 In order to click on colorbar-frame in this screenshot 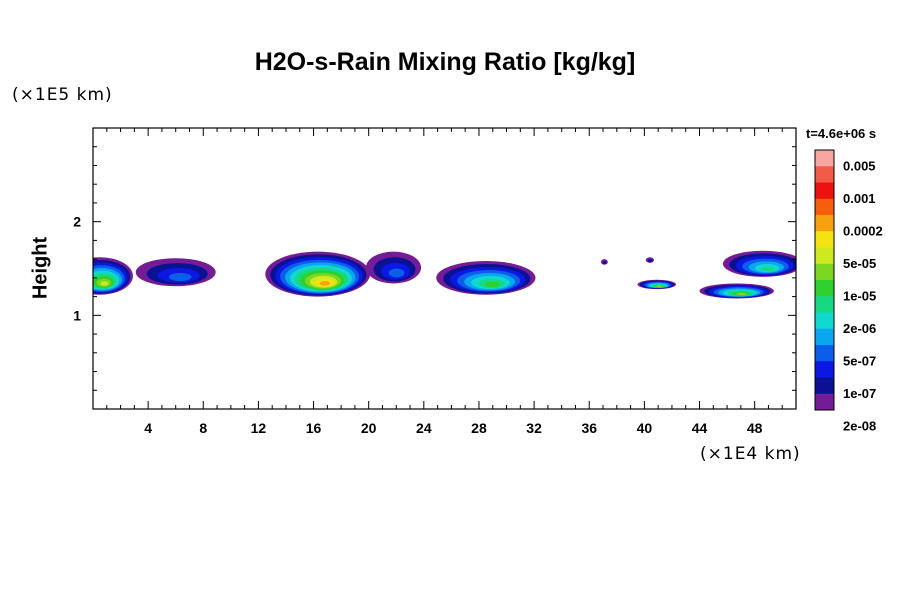, I will do `click(824, 280)`.